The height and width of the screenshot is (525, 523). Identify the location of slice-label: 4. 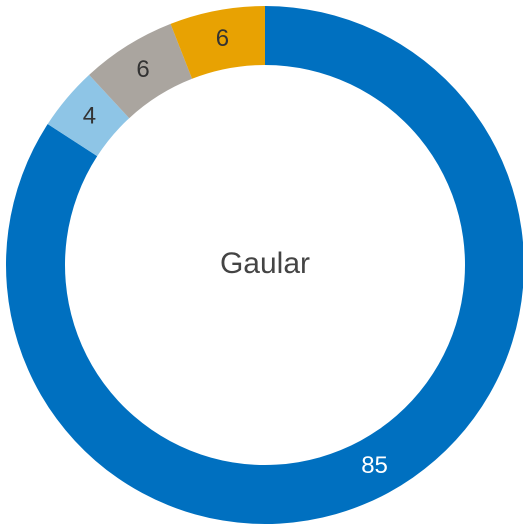
(89, 116).